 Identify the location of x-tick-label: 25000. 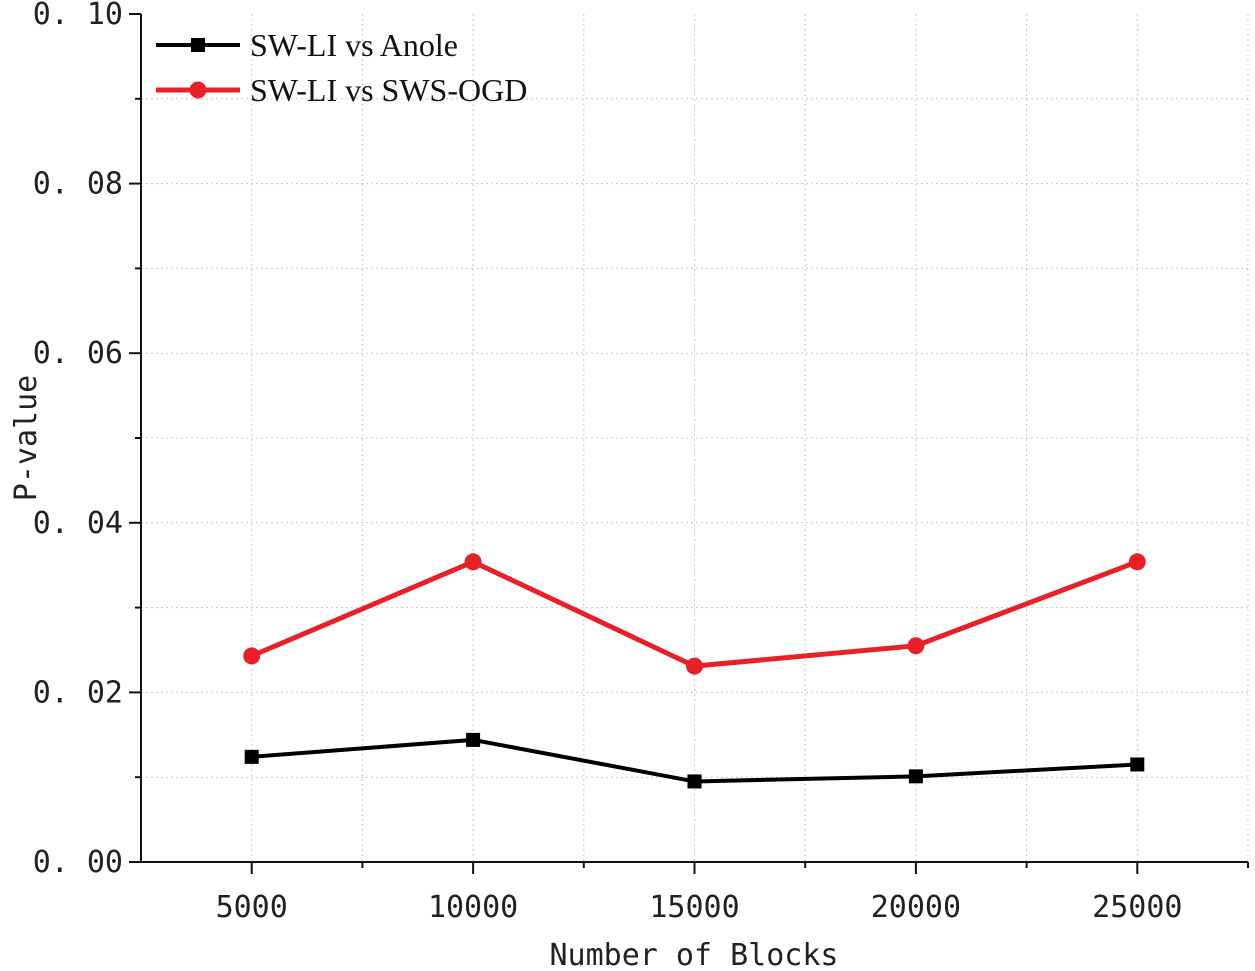
(1137, 907).